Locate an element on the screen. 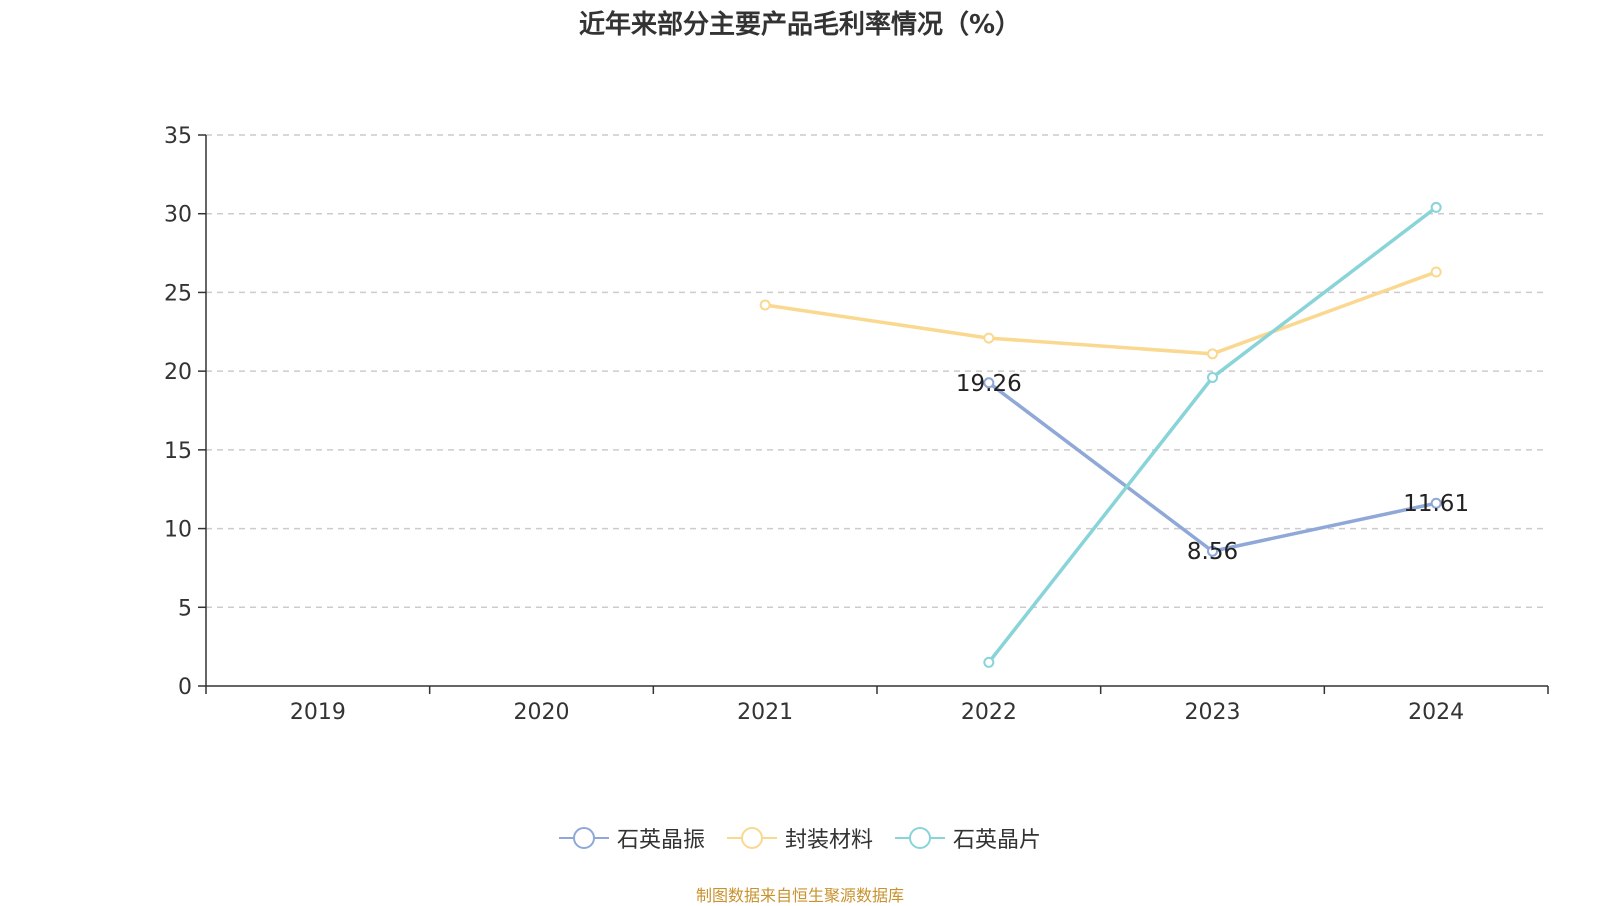 This screenshot has height=906, width=1600. source-note: 制图数据来自恒生聚源数据库 is located at coordinates (799, 895).